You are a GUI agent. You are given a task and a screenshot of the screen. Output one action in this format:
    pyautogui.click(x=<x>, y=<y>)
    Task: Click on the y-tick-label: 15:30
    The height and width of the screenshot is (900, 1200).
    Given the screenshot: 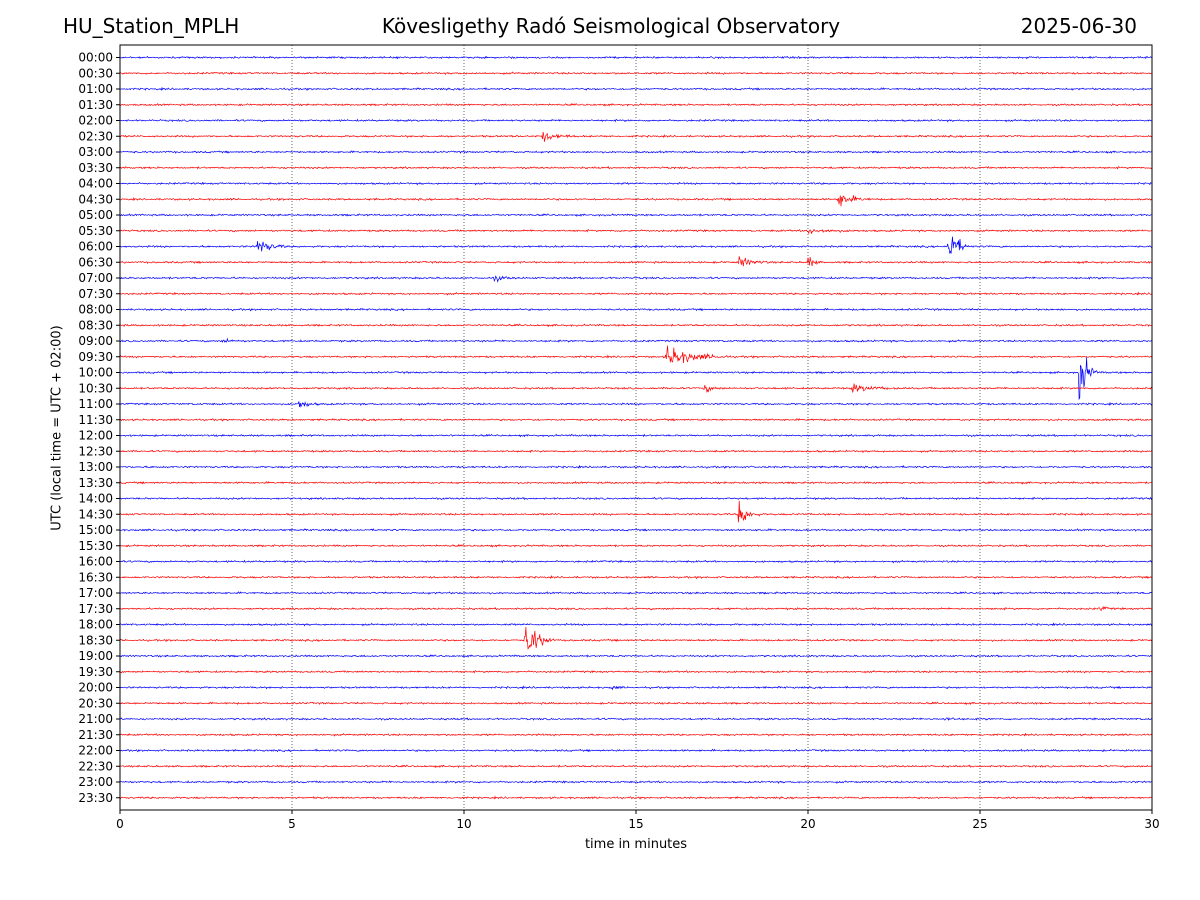 What is the action you would take?
    pyautogui.click(x=95, y=546)
    